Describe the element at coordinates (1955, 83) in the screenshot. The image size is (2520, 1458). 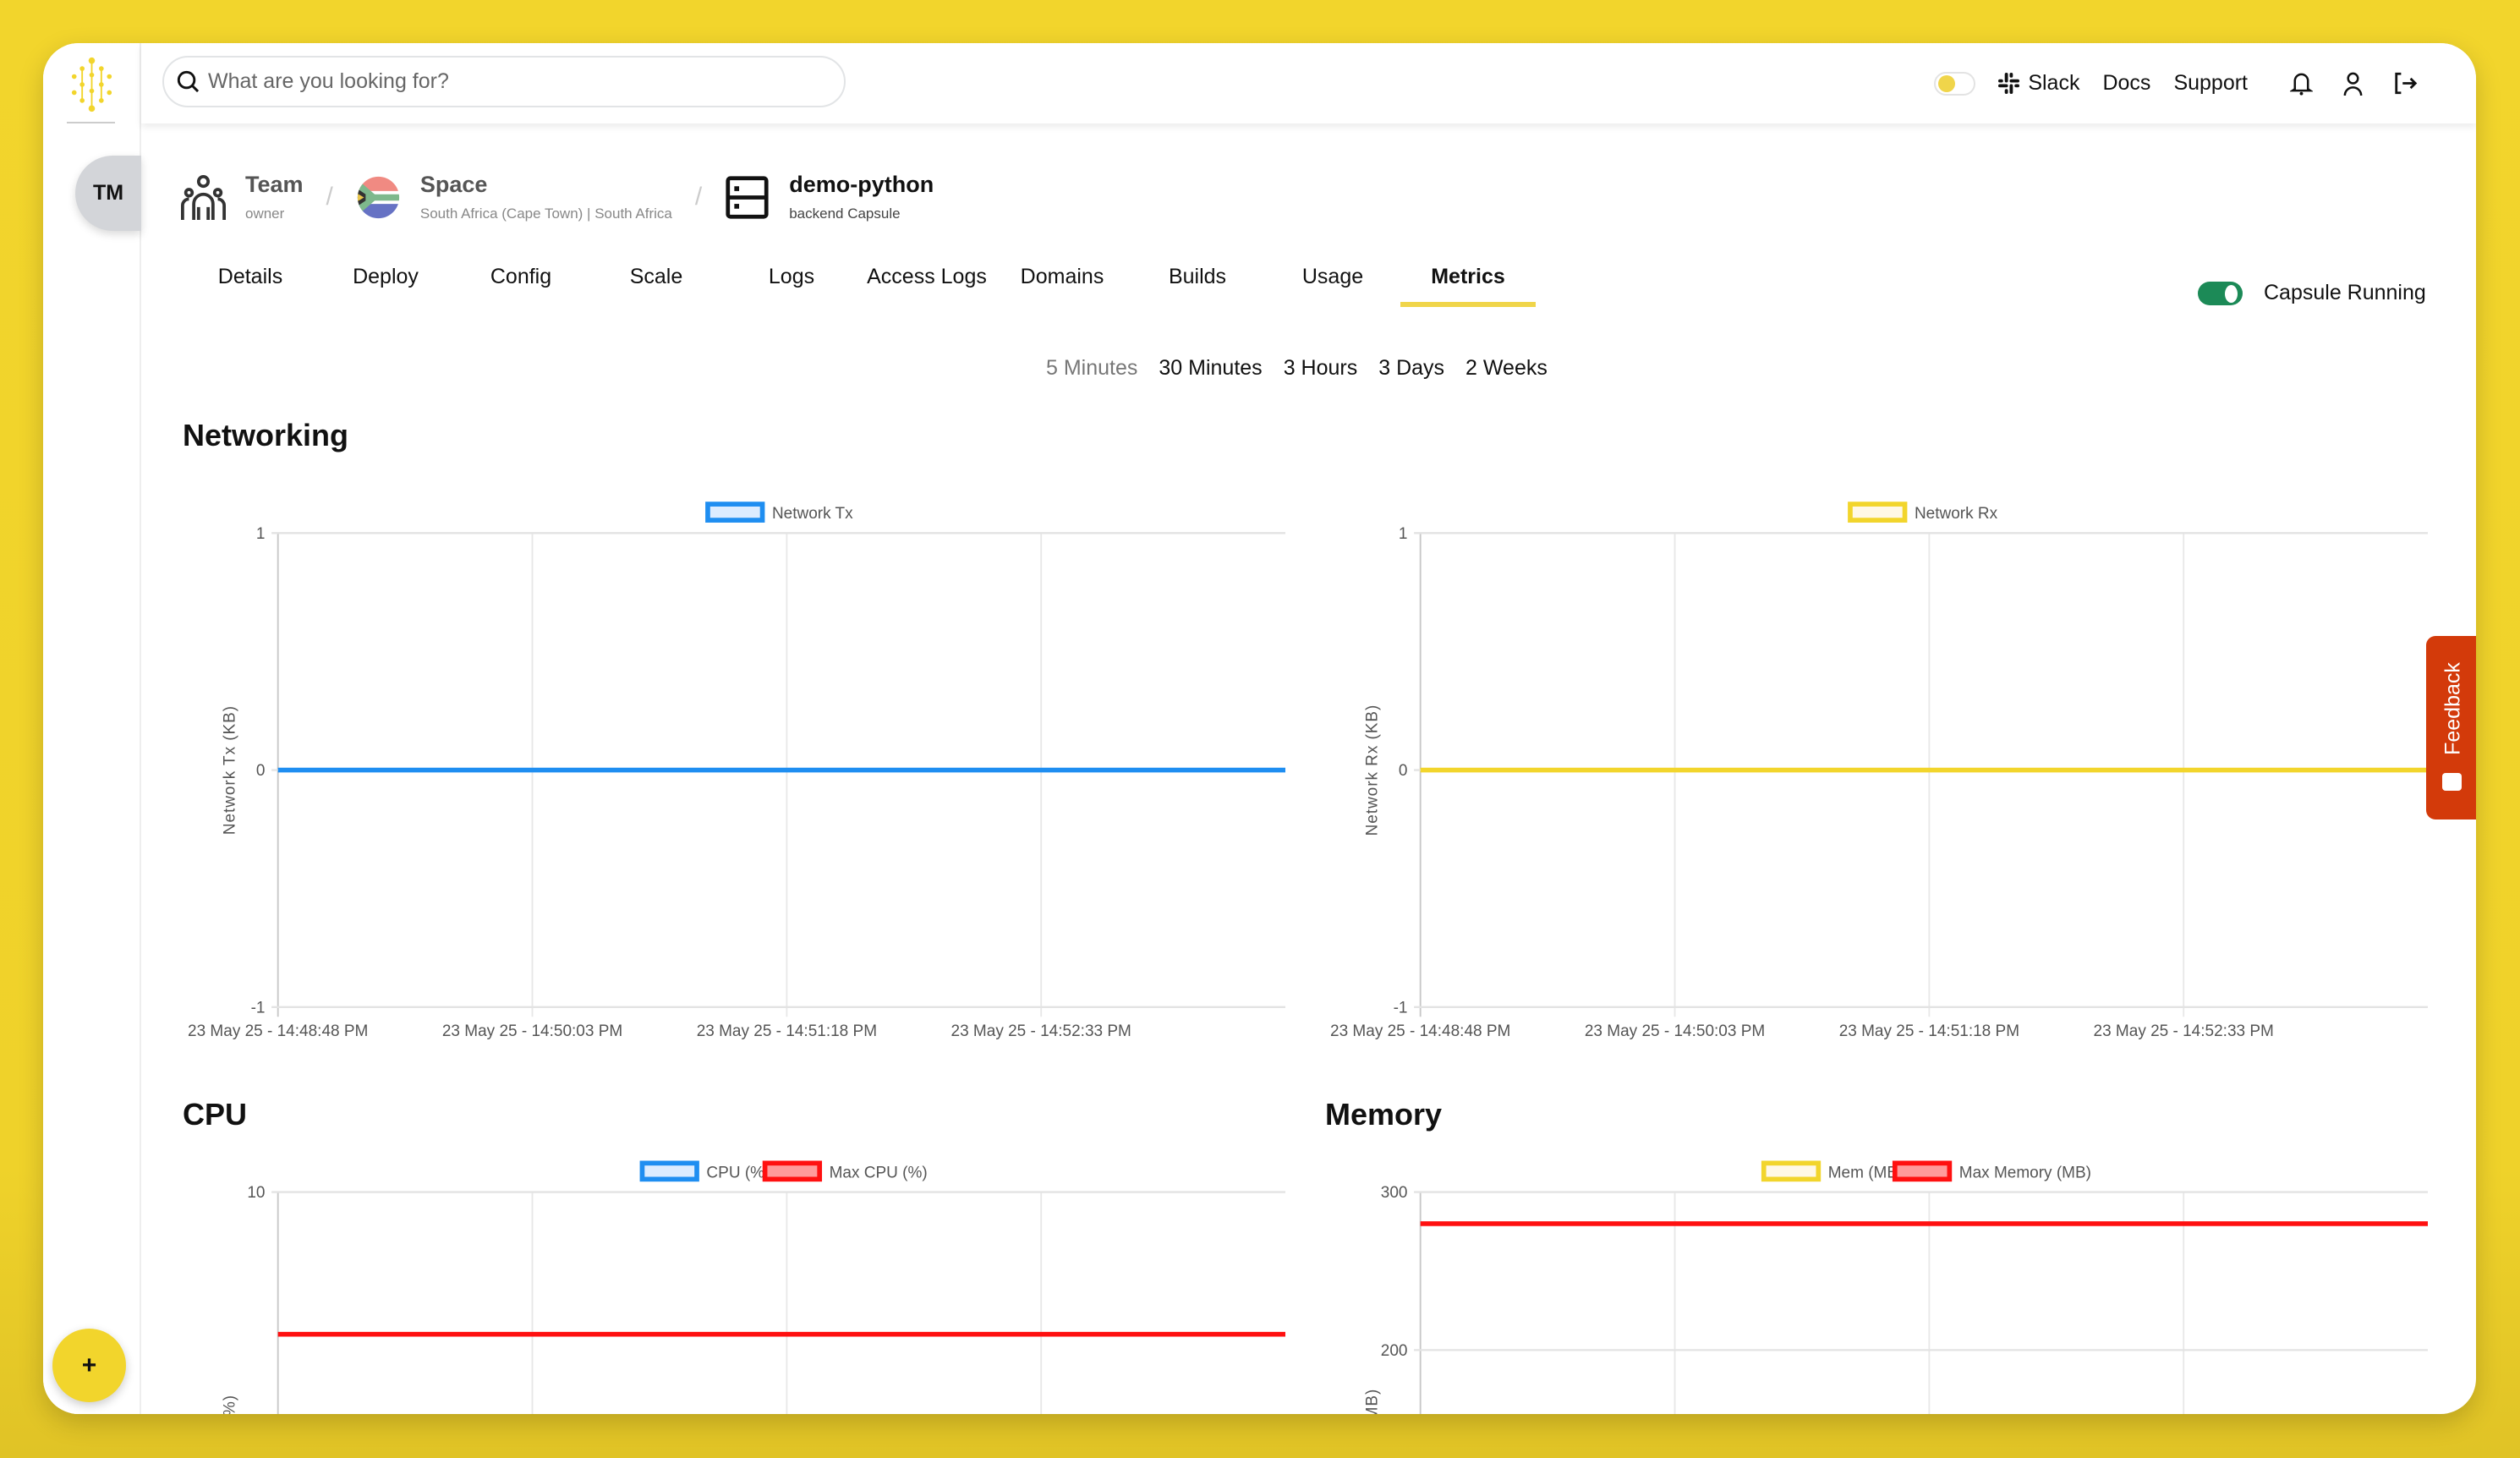
I see `theme-toggle` at that location.